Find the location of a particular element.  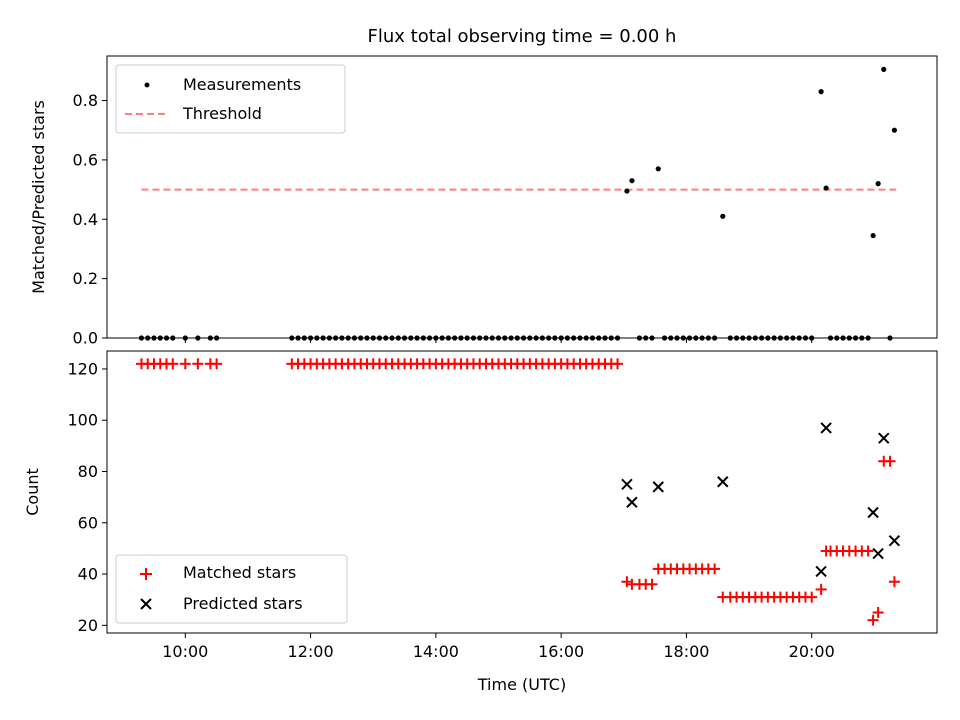

legend-measurements-label: Measurements is located at coordinates (242, 84).